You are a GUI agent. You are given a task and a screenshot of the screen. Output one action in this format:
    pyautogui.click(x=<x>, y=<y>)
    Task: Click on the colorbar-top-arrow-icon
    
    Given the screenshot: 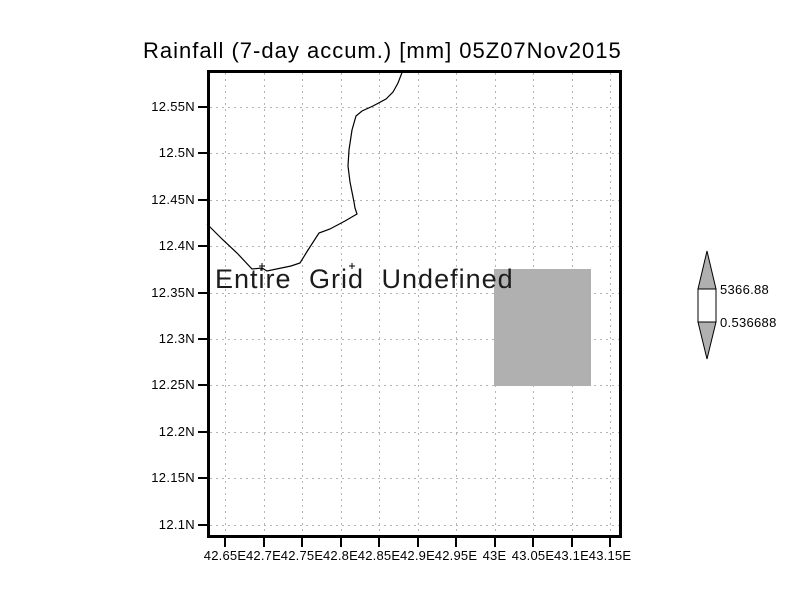 What is the action you would take?
    pyautogui.click(x=707, y=270)
    